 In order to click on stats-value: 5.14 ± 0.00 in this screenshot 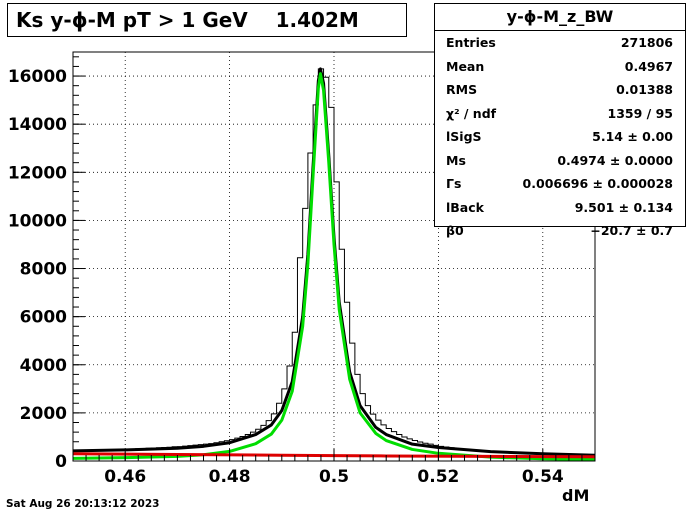, I will do `click(632, 137)`.